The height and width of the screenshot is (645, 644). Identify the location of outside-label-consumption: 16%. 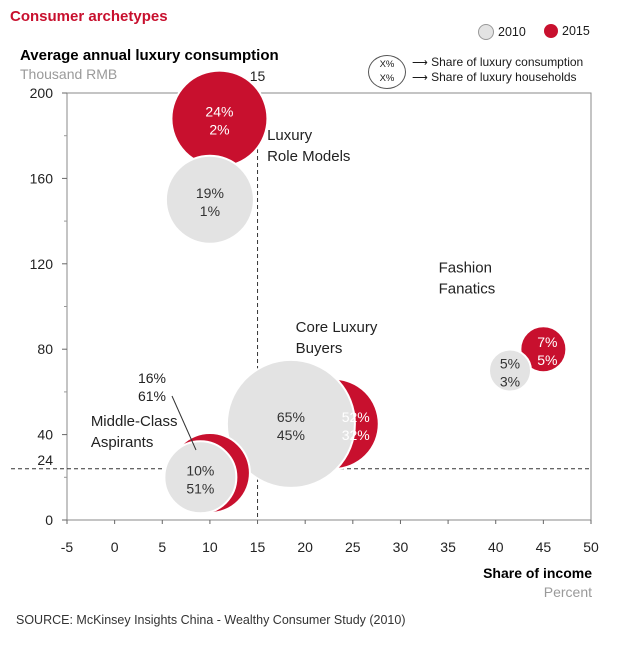
(152, 378).